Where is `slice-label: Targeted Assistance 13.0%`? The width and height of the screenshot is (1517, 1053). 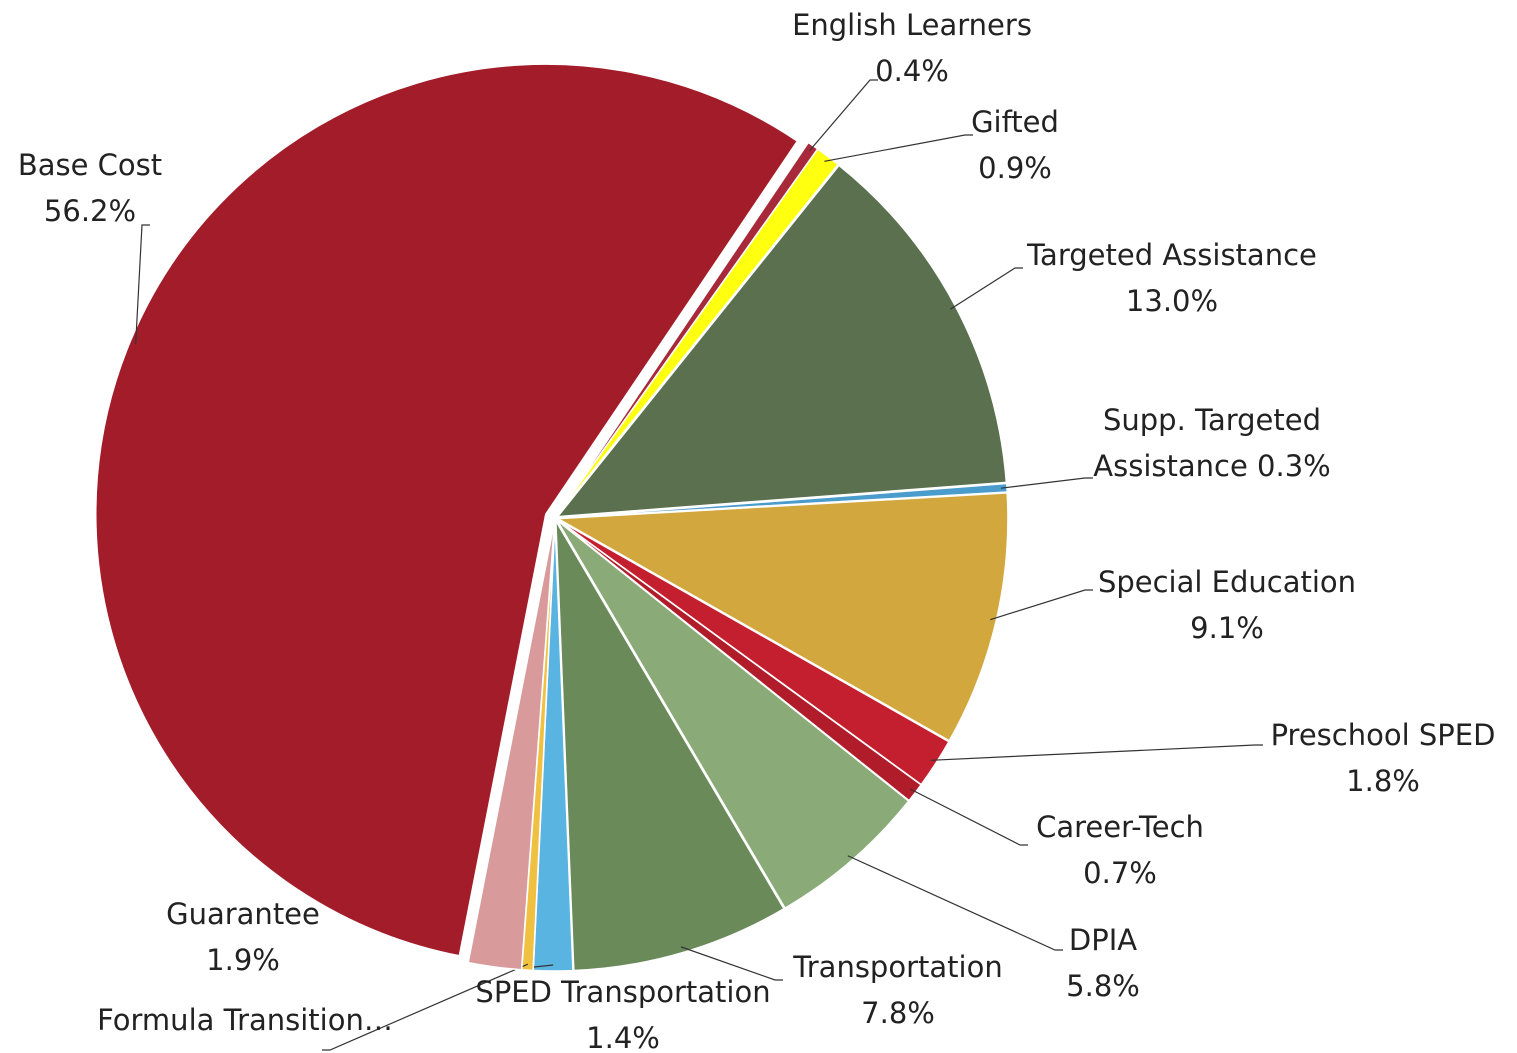
slice-label: Targeted Assistance 13.0% is located at coordinates (1172, 278).